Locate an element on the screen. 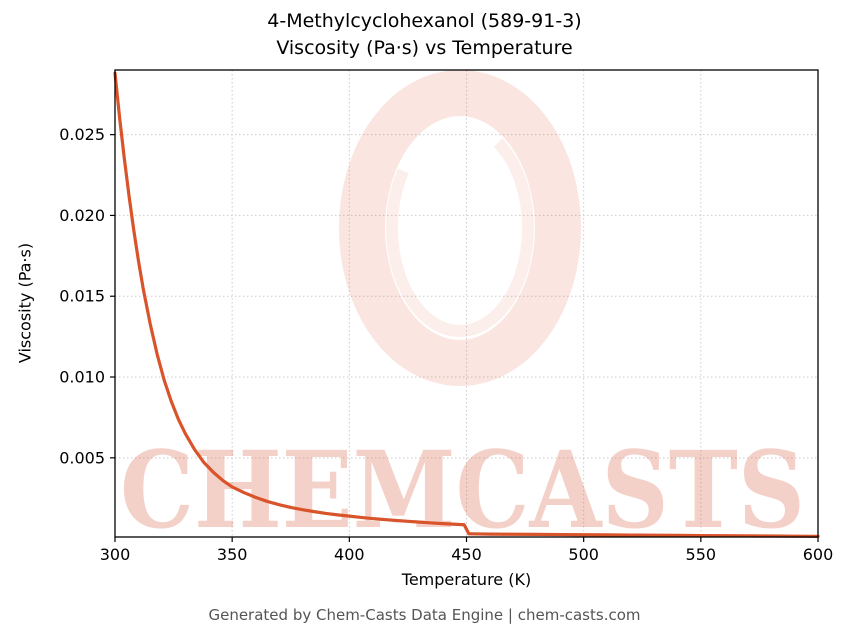 The width and height of the screenshot is (849, 644). x-axis-label: Temperature (K) is located at coordinates (466, 579).